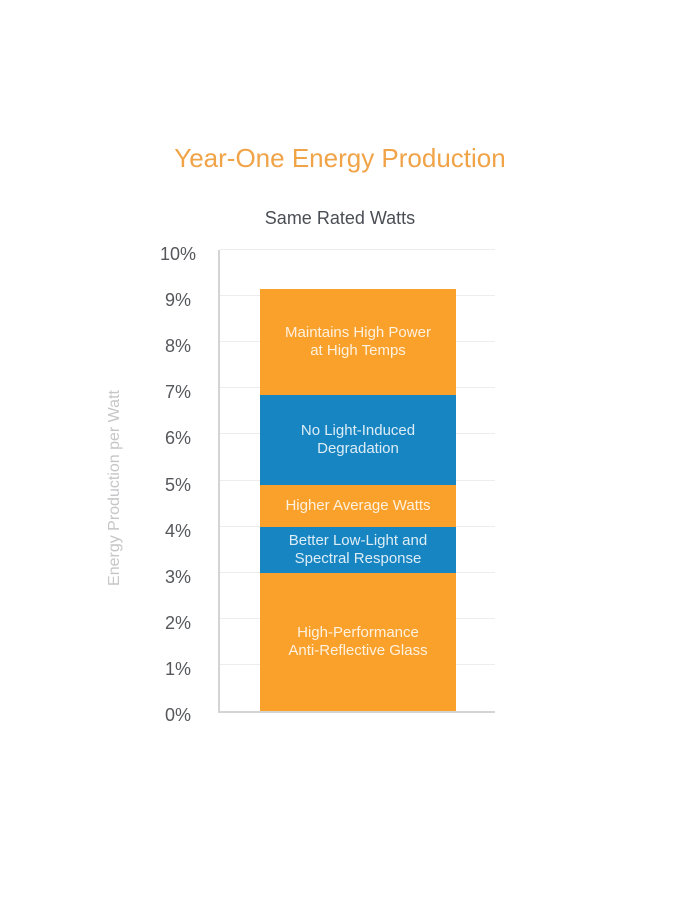  I want to click on bar-segment-label: Better Low-Light and Spectral Response, so click(358, 549).